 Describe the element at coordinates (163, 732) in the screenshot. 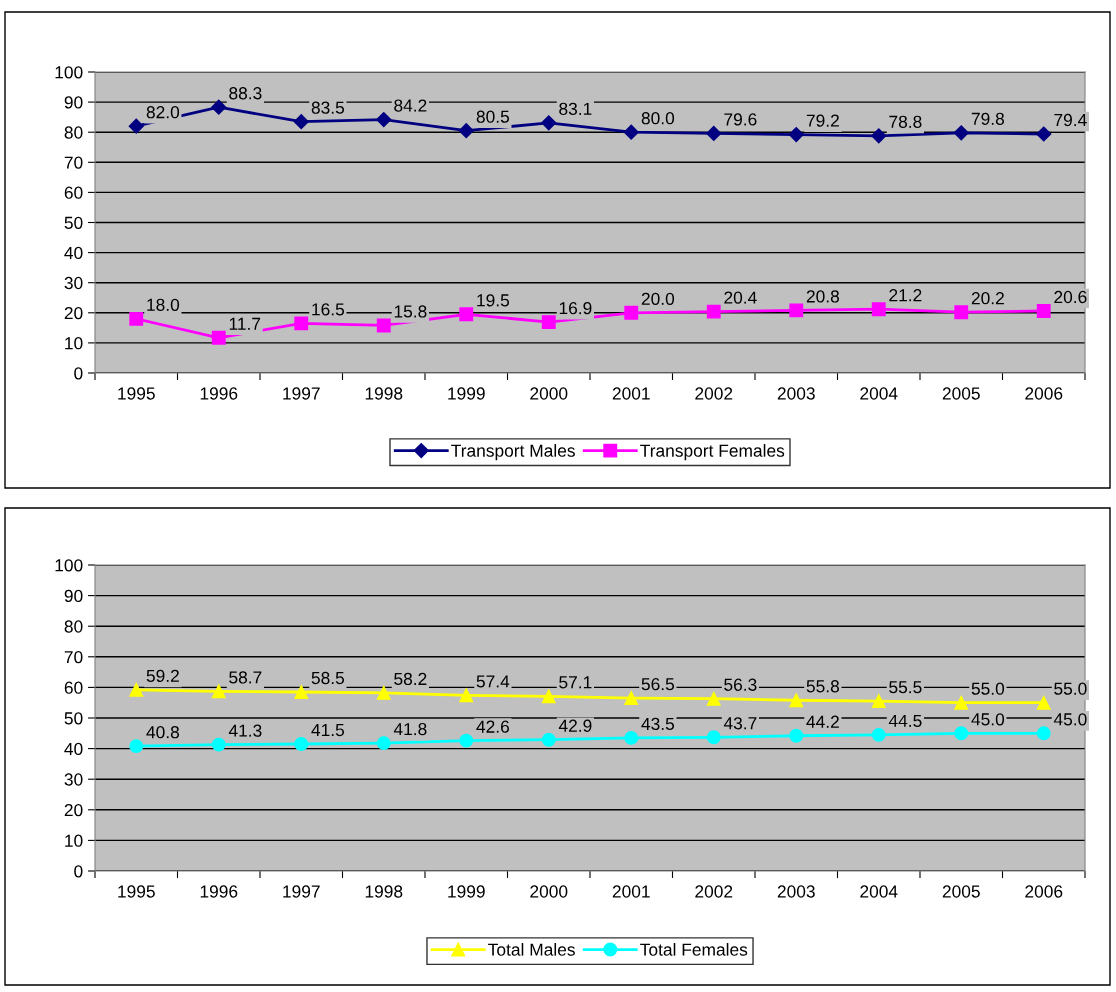

I see `data-label: 40.8` at that location.